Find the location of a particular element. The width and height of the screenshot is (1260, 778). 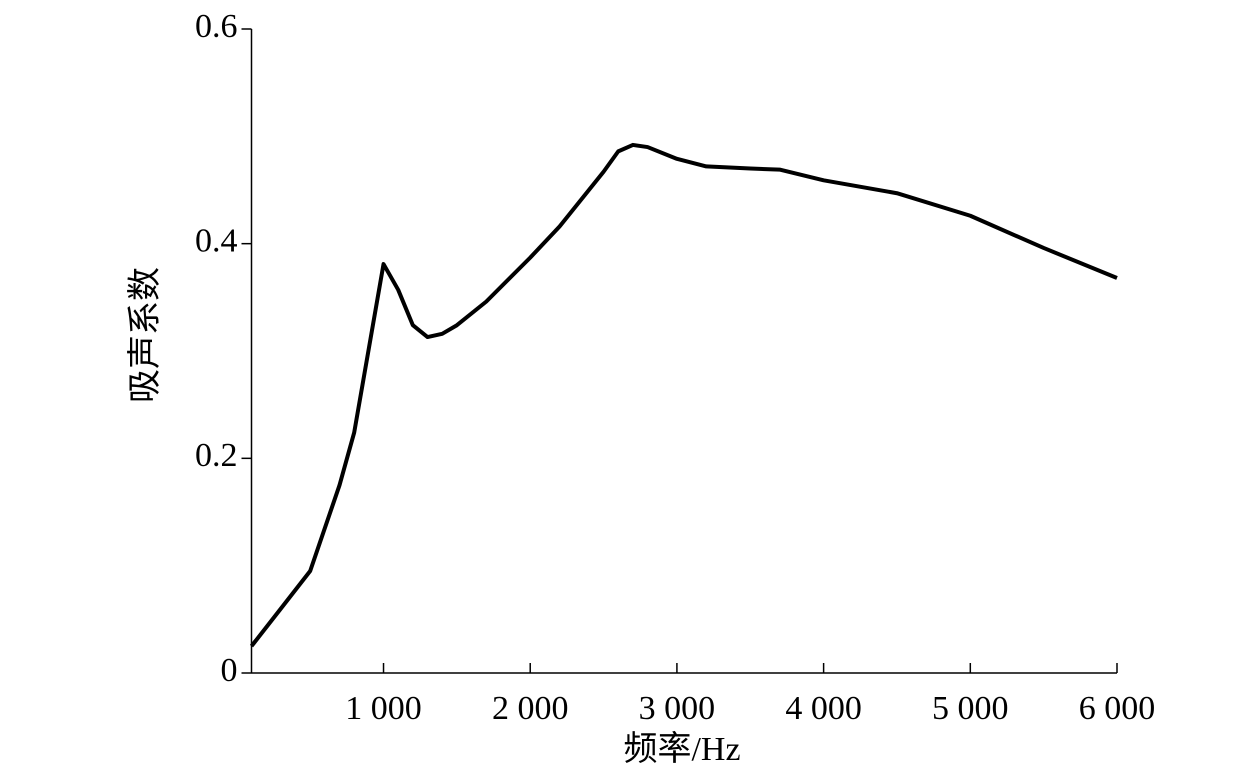

x-tick-label: 6 000 is located at coordinates (1117, 708).